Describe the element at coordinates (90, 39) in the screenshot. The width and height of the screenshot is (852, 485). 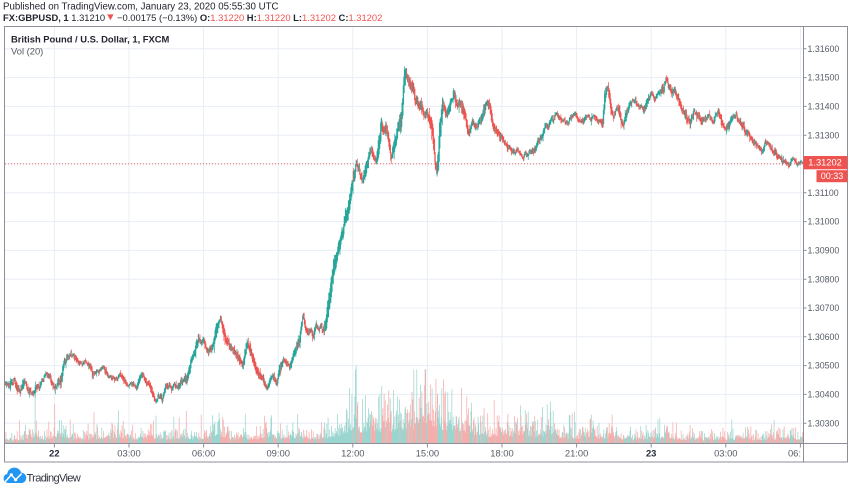
I see `svg-text:British Pound / U.S. Dollar, 1: British Pound / U.S. Dollar, 1, FXCM` at that location.